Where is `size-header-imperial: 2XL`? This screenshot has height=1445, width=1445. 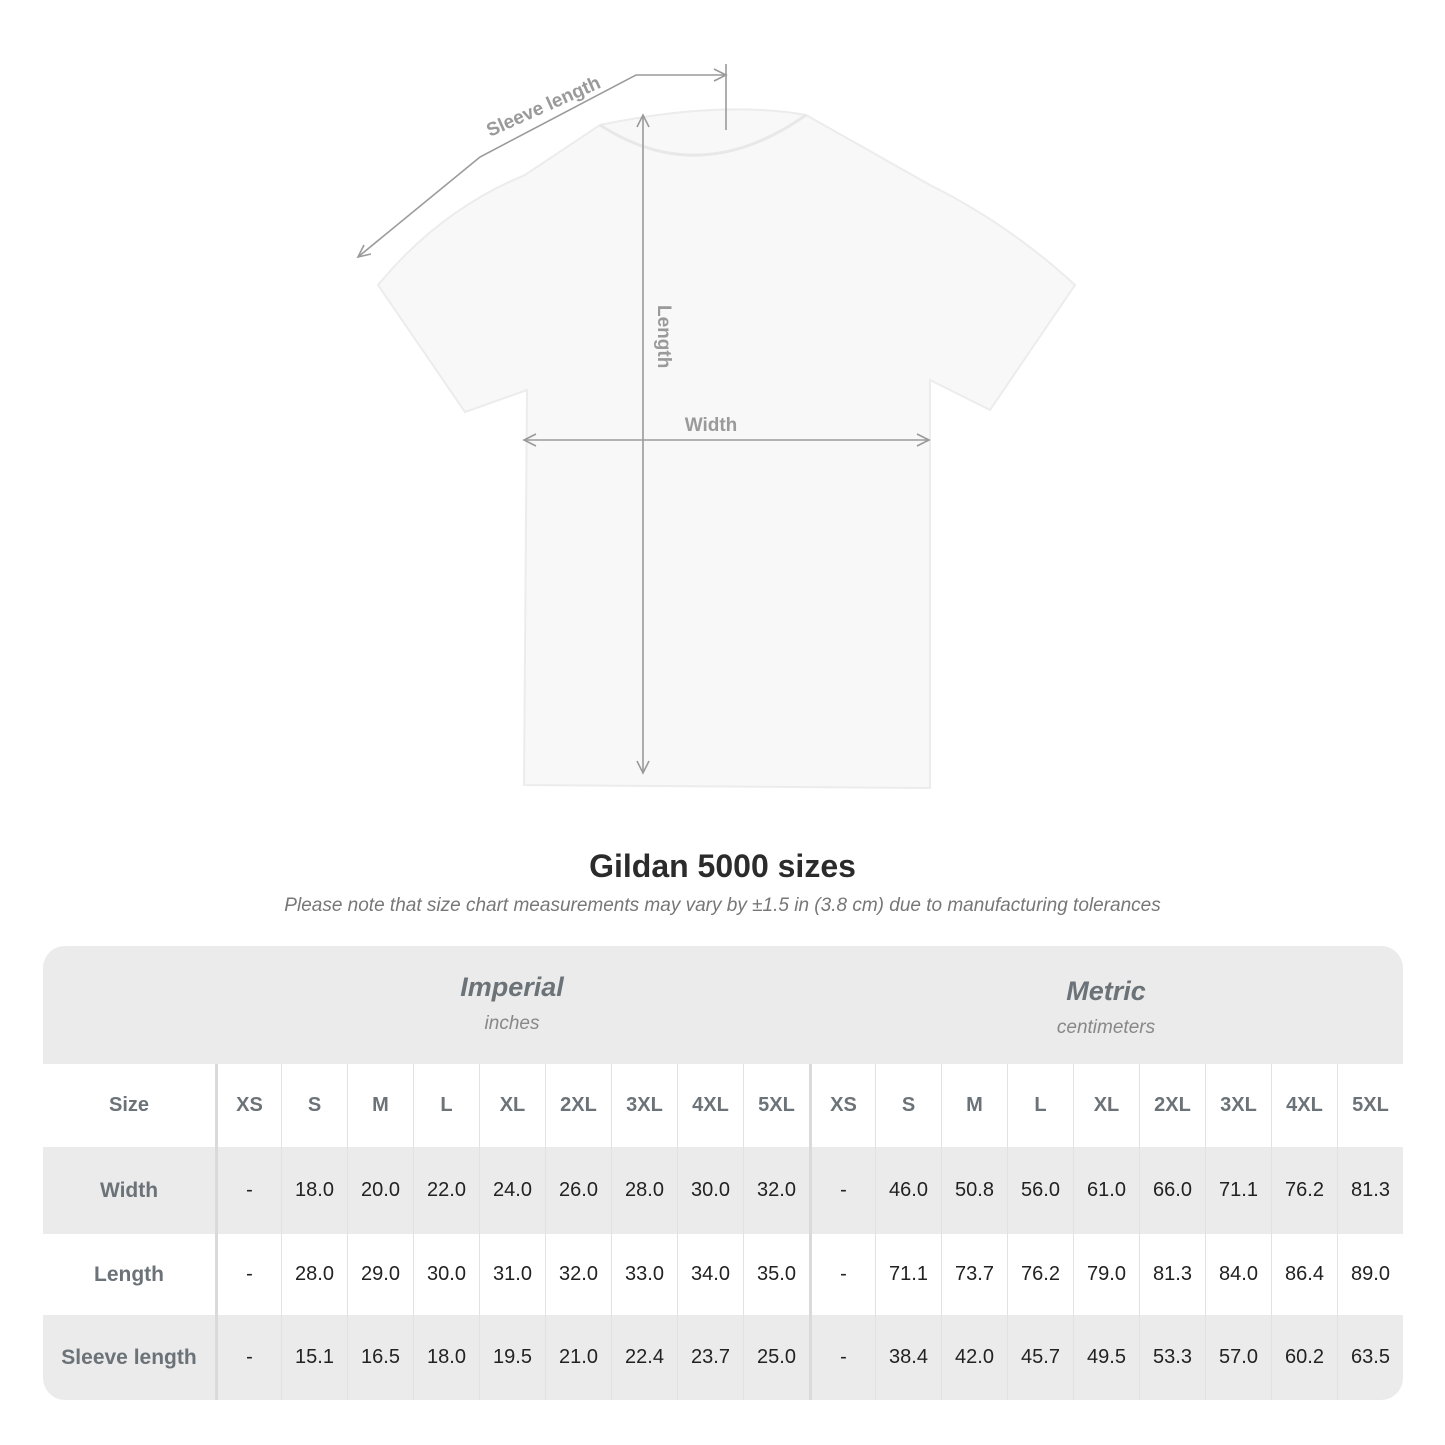
size-header-imperial: 2XL is located at coordinates (578, 1105).